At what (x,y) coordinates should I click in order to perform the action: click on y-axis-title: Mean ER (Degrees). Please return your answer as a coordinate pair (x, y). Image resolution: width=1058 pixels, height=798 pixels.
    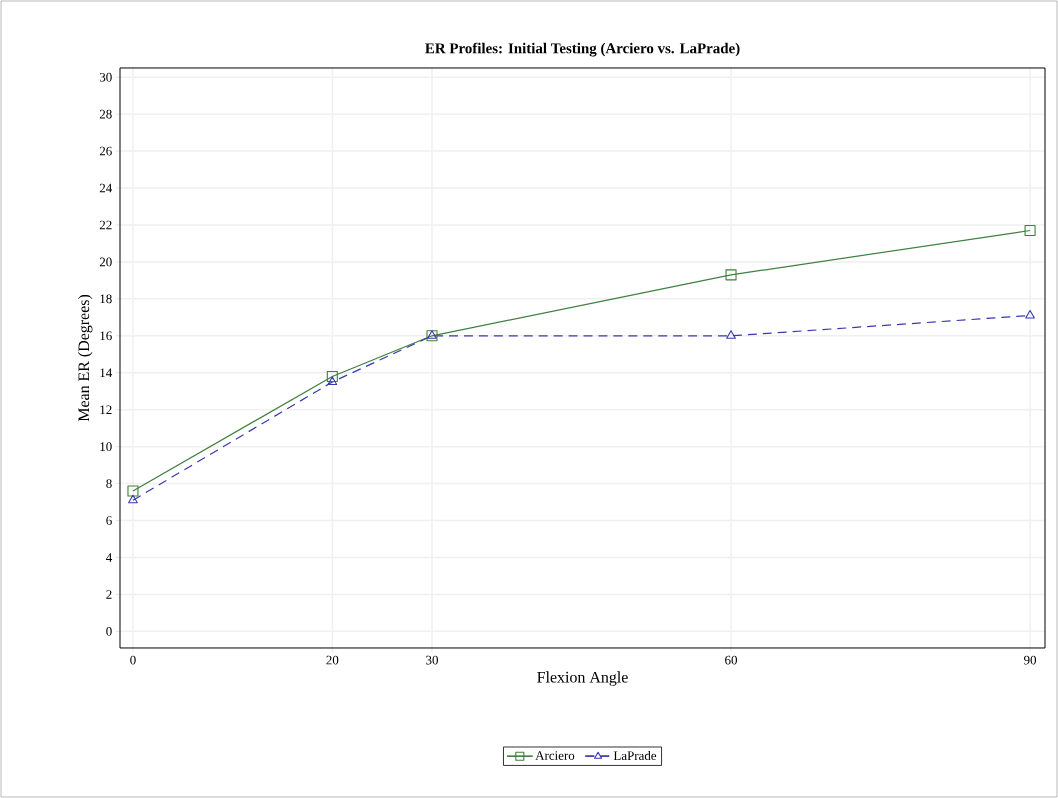
    Looking at the image, I should click on (85, 358).